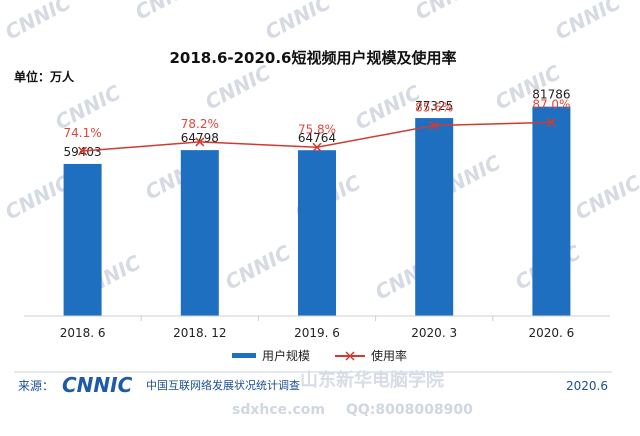 Image resolution: width=640 pixels, height=436 pixels. I want to click on rate-value-label-4: 87.0%, so click(551, 104).